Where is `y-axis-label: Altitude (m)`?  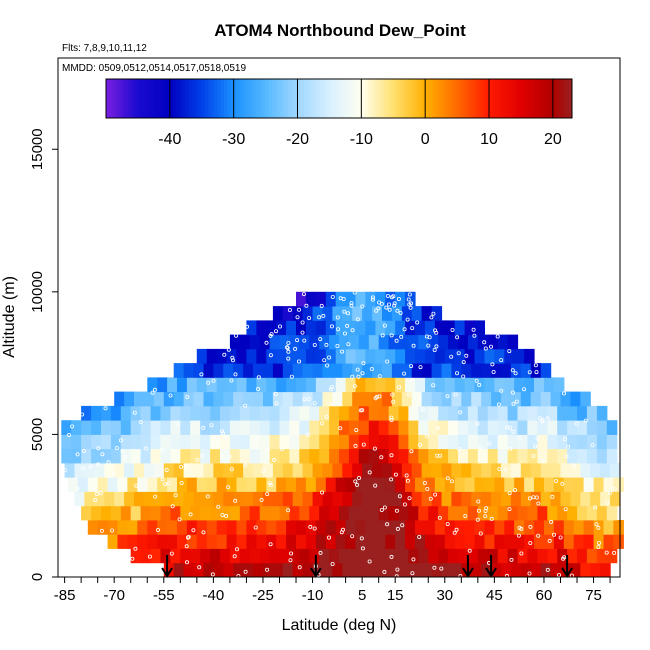
y-axis-label: Altitude (m) is located at coordinates (9, 317).